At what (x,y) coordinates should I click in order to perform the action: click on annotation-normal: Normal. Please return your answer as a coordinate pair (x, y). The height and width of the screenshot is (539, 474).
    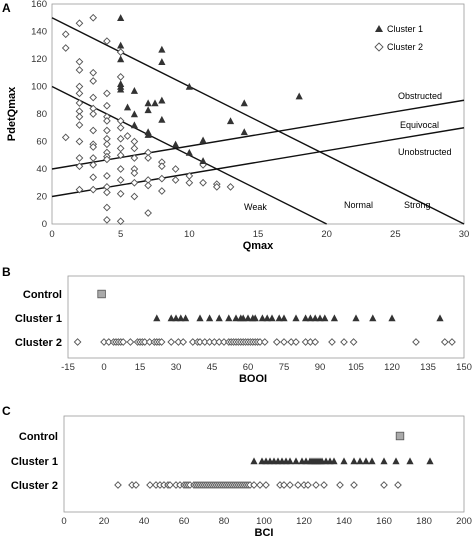
    Looking at the image, I should click on (358, 205).